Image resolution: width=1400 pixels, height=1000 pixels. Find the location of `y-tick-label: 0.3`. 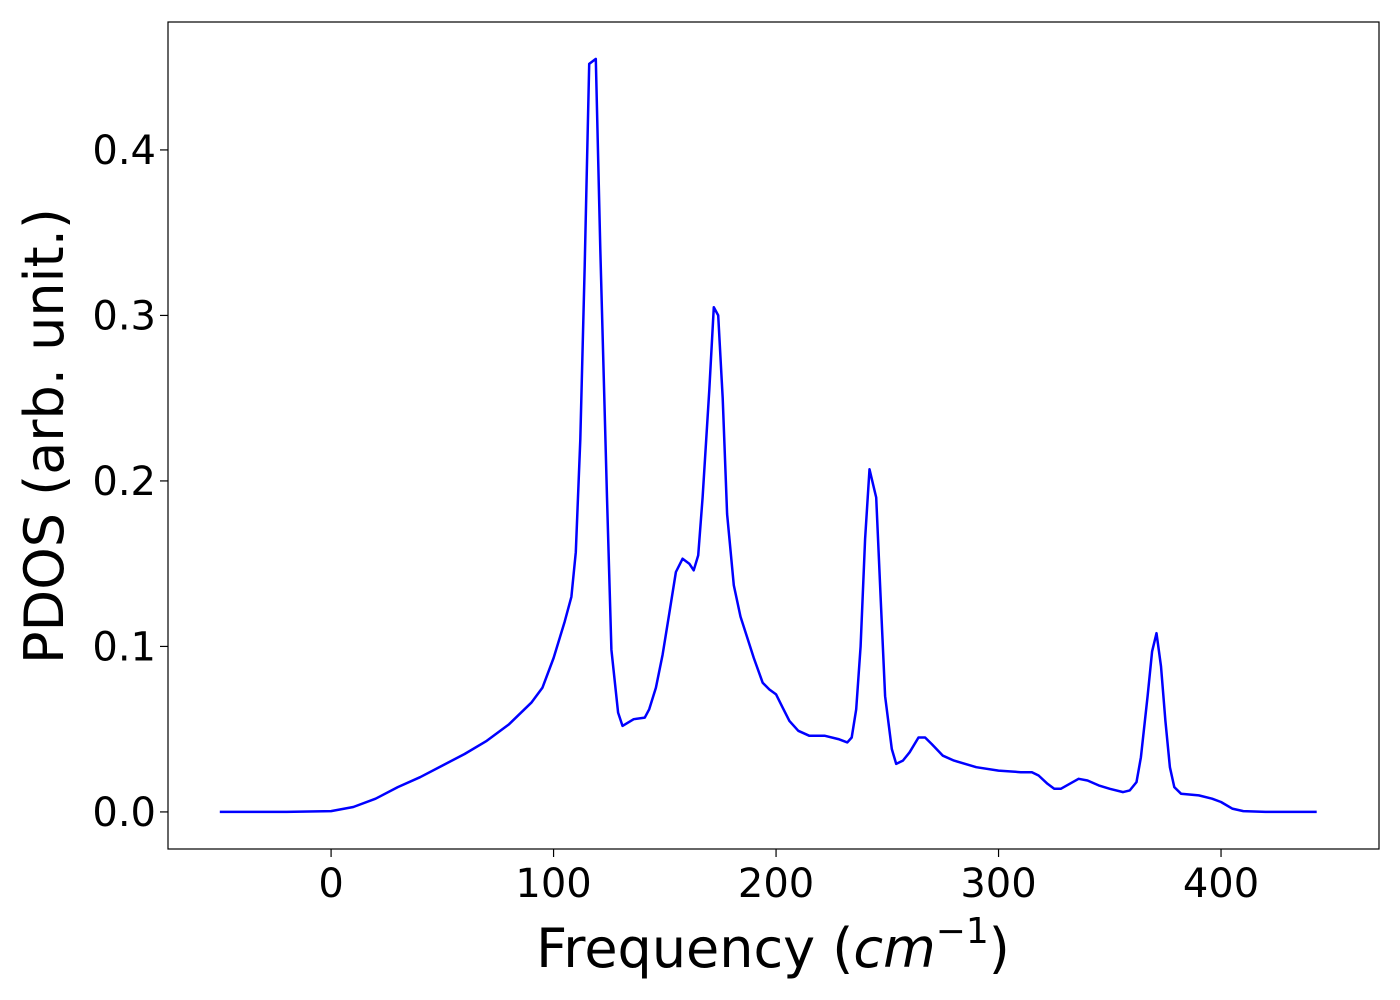

y-tick-label: 0.3 is located at coordinates (124, 316).